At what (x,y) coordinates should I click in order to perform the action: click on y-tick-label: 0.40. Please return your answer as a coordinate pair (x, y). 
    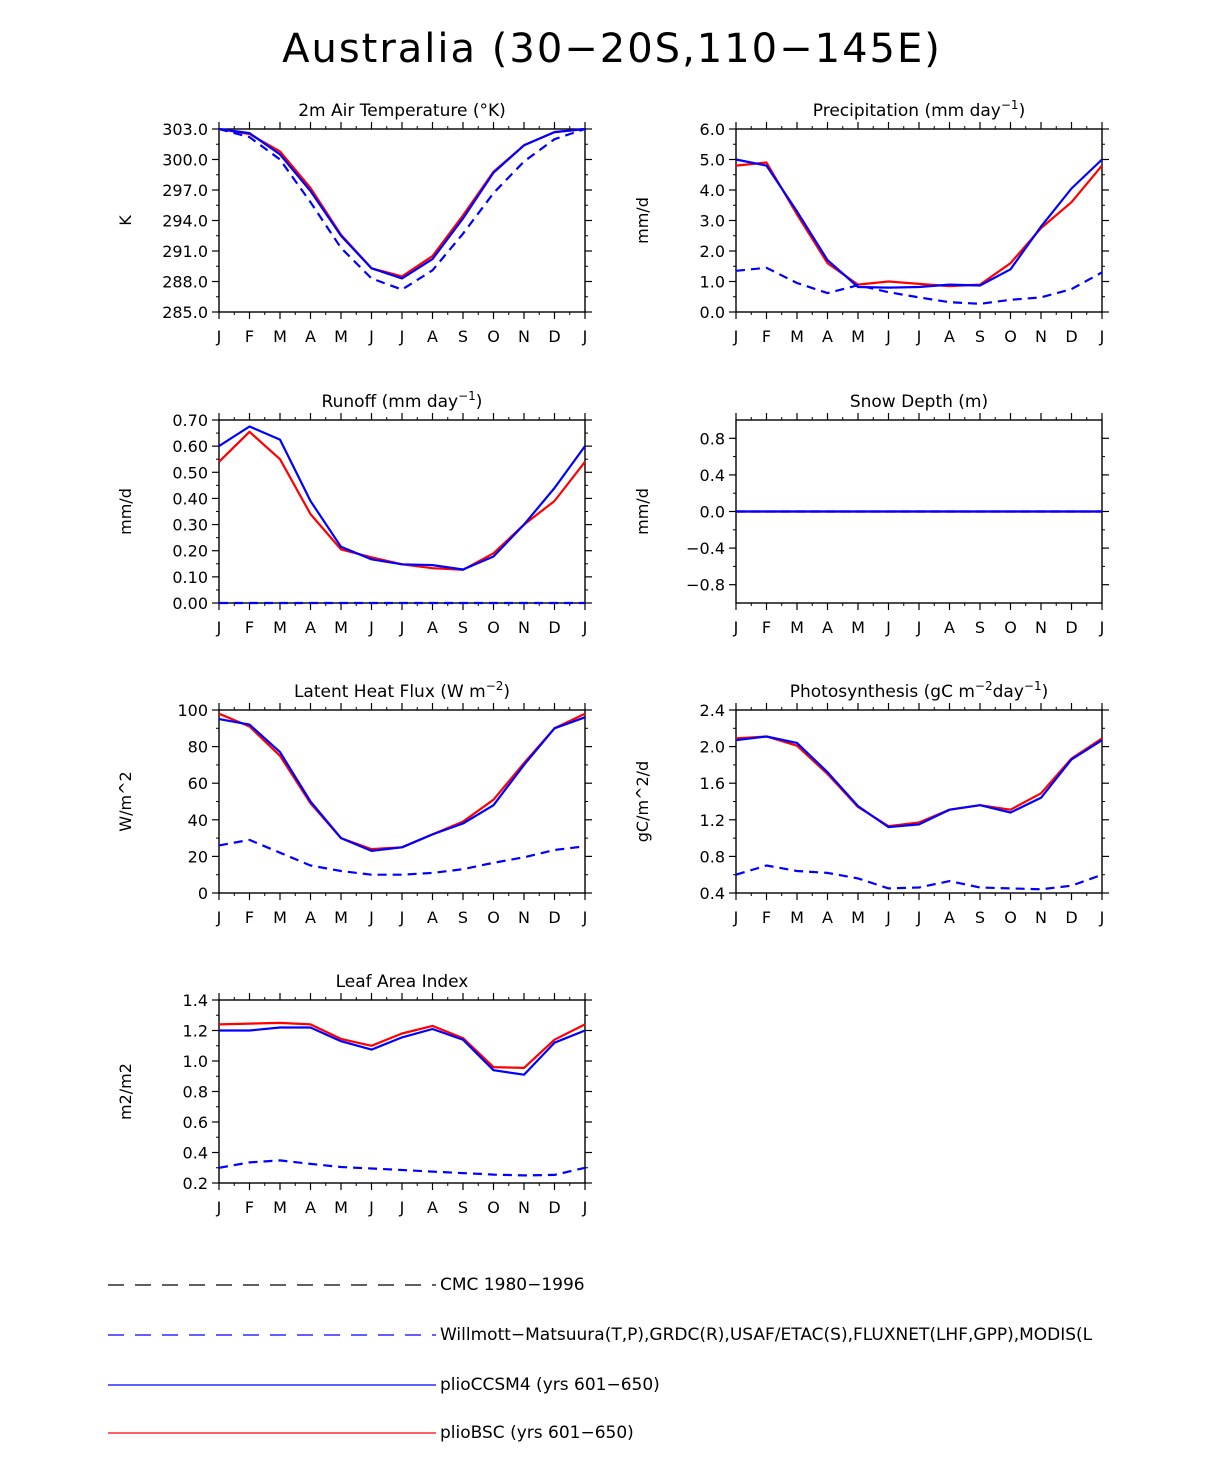
    Looking at the image, I should click on (190, 498).